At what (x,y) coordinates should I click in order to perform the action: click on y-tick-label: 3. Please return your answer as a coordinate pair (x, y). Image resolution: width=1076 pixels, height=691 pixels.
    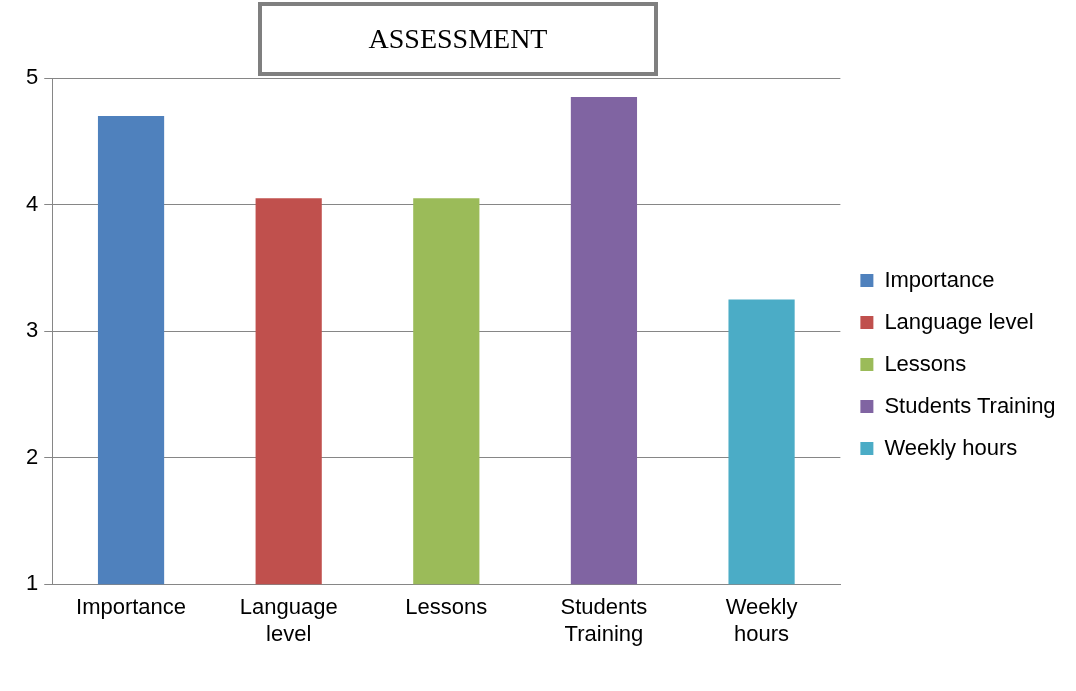
    Looking at the image, I should click on (32, 330).